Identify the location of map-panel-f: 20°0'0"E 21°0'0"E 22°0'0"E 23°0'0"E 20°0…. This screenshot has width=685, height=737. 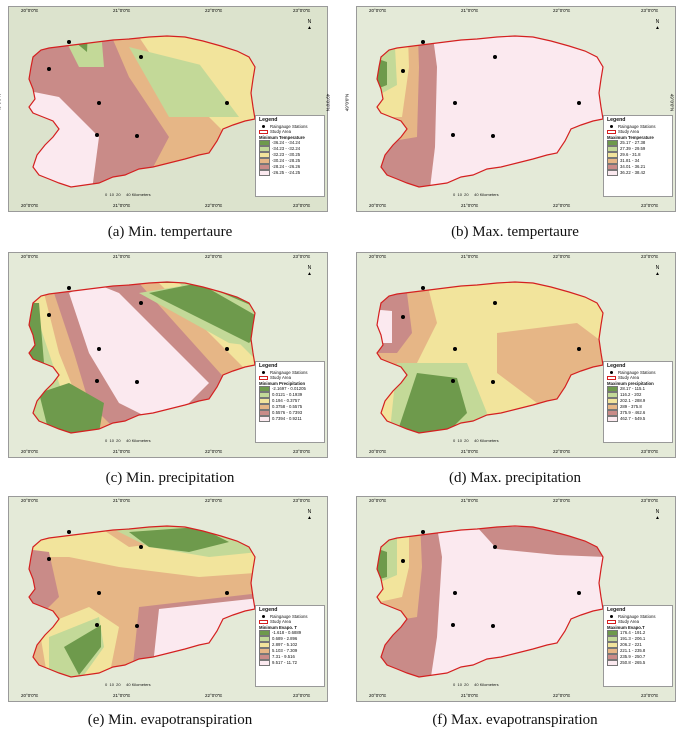
(516, 599).